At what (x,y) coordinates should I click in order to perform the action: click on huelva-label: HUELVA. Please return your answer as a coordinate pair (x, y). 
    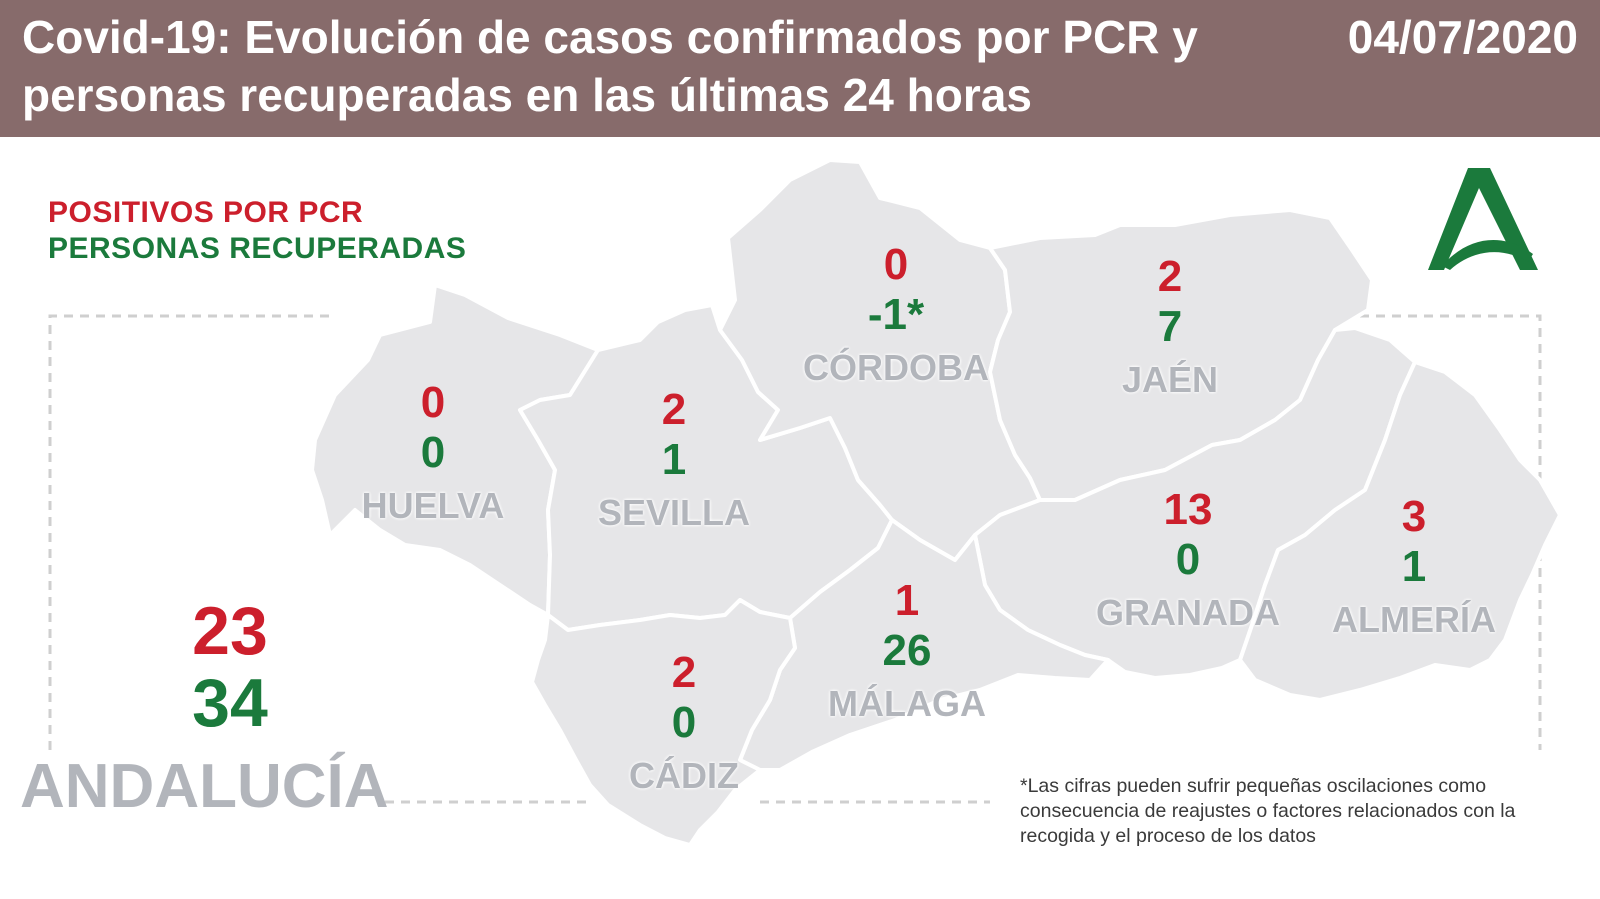
    Looking at the image, I should click on (433, 505).